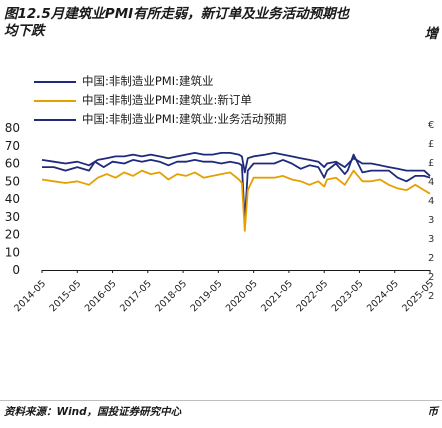  I want to click on legend-label-0: 中国:非制造业PMI:建筑业, so click(148, 81).